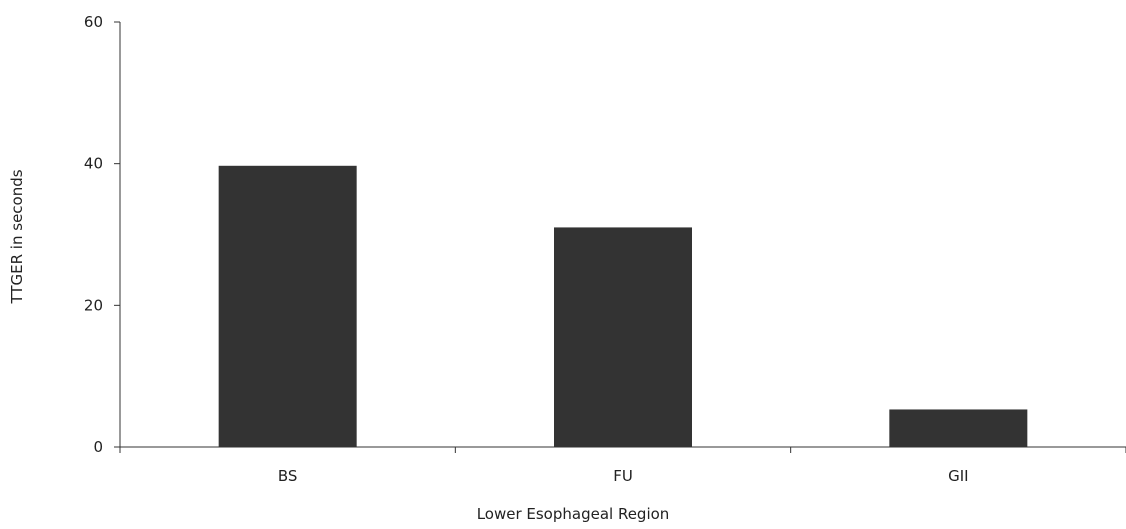 The height and width of the screenshot is (529, 1126). What do you see at coordinates (93, 22) in the screenshot?
I see `y-tick-label: 60` at bounding box center [93, 22].